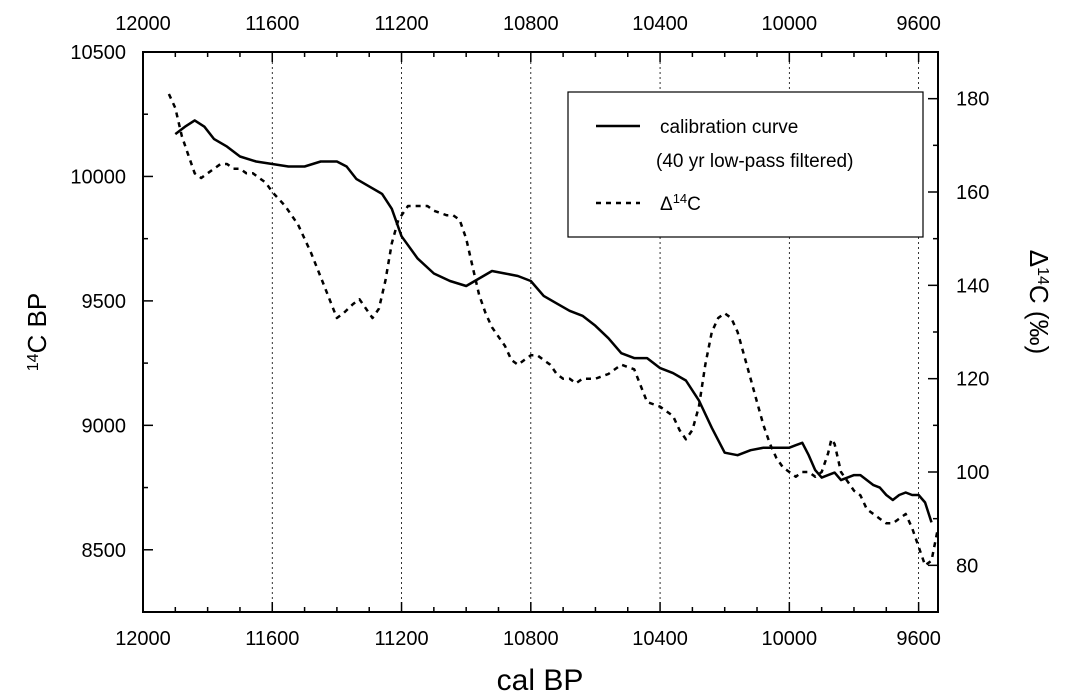 The width and height of the screenshot is (1067, 696). What do you see at coordinates (531, 639) in the screenshot?
I see `x-bottom-tick-label-10800: 10800` at bounding box center [531, 639].